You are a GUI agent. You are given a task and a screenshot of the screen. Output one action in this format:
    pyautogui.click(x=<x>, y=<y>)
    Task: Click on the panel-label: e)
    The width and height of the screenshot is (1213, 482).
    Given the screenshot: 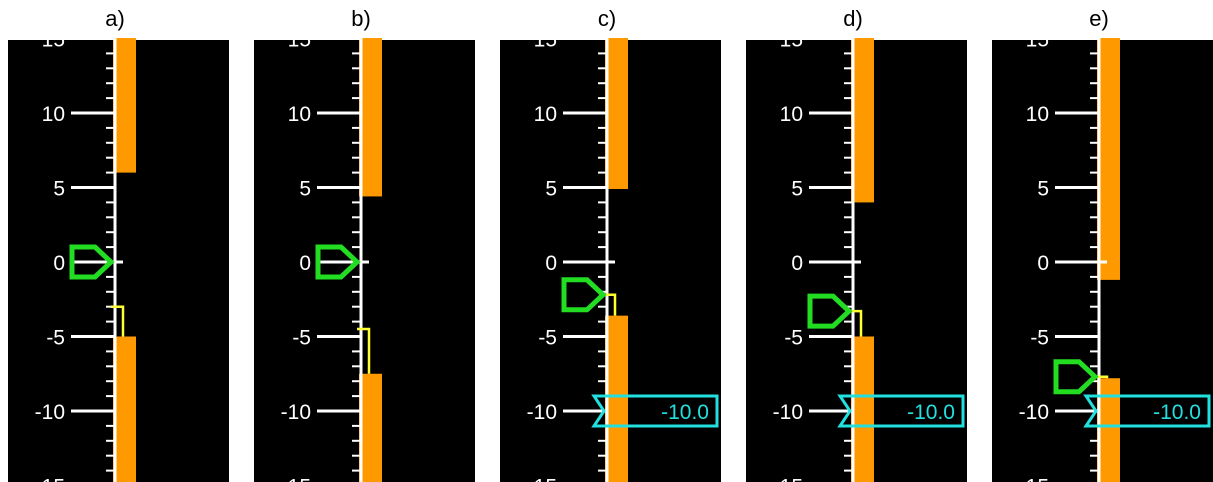 What is the action you would take?
    pyautogui.click(x=1099, y=18)
    